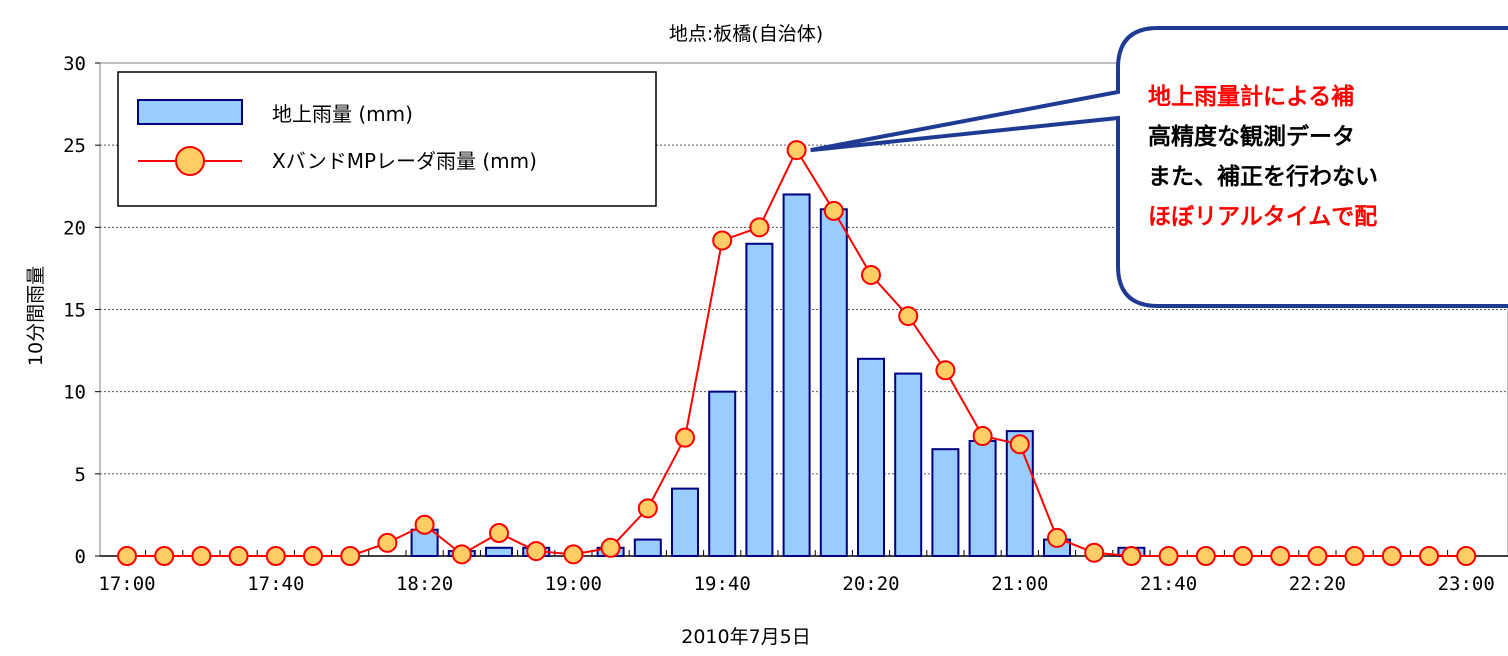  I want to click on legend-bar-label: 地上雨量 (mm), so click(342, 114).